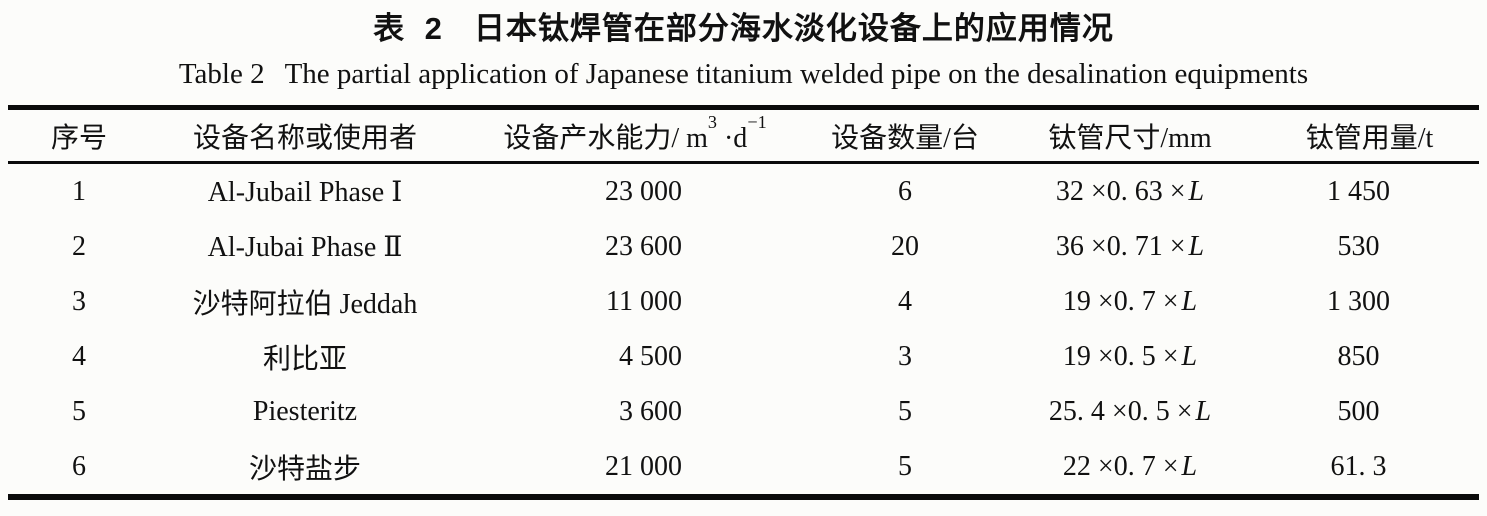  Describe the element at coordinates (79, 356) in the screenshot. I see `cell-serial: 4` at that location.